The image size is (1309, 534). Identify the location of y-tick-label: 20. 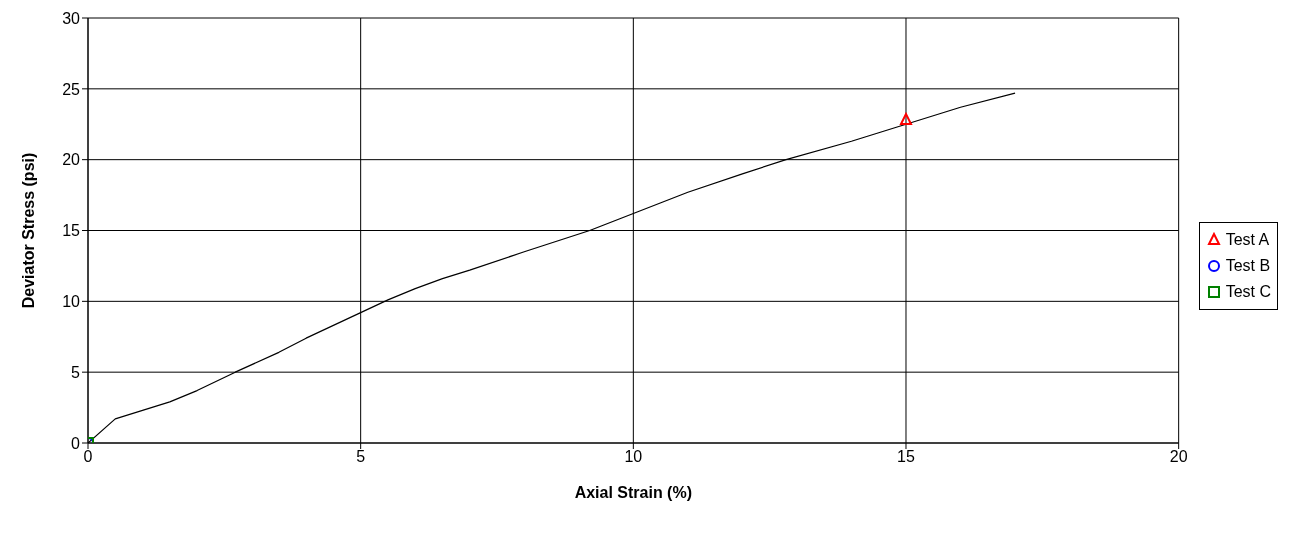
(71, 160).